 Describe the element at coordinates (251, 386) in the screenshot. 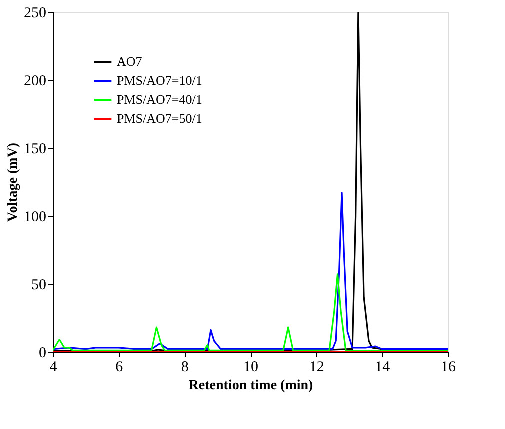

I see `x-axis-title: Retention time (min)` at that location.